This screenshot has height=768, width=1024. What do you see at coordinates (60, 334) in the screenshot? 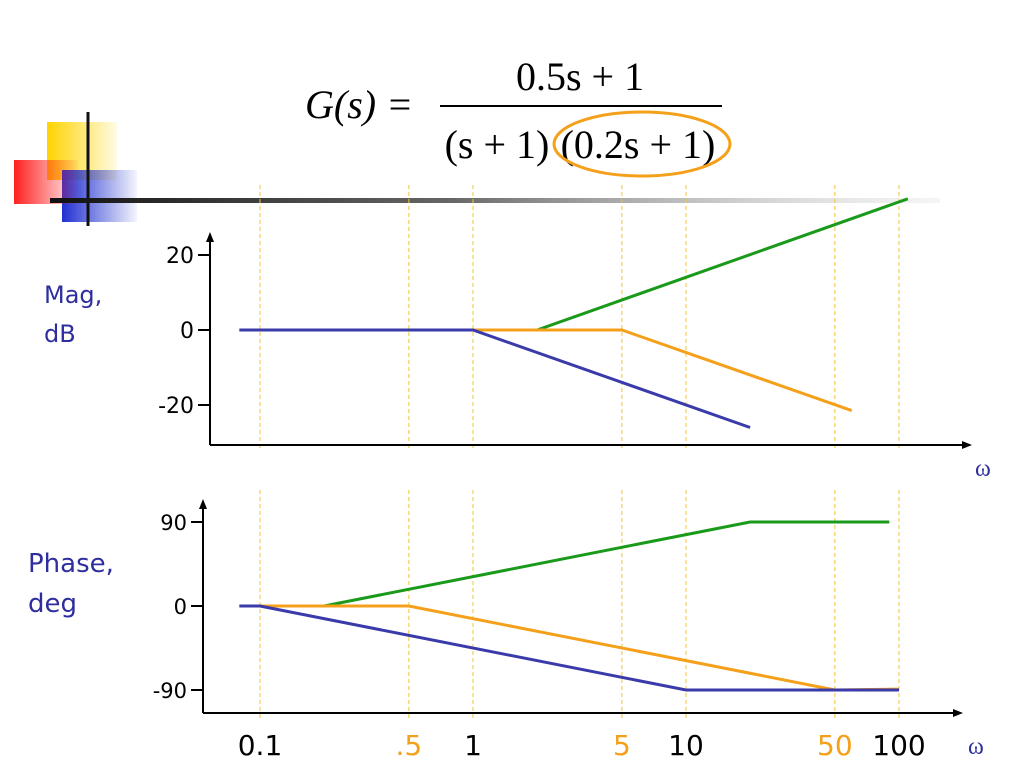
I see `mag-ylabel-line2: dB` at bounding box center [60, 334].